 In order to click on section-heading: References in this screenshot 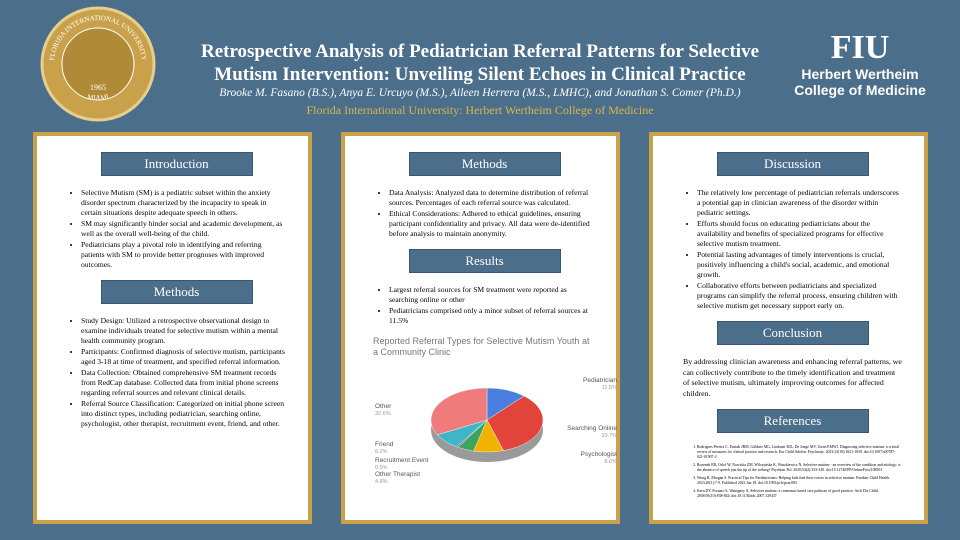, I will do `click(792, 421)`.